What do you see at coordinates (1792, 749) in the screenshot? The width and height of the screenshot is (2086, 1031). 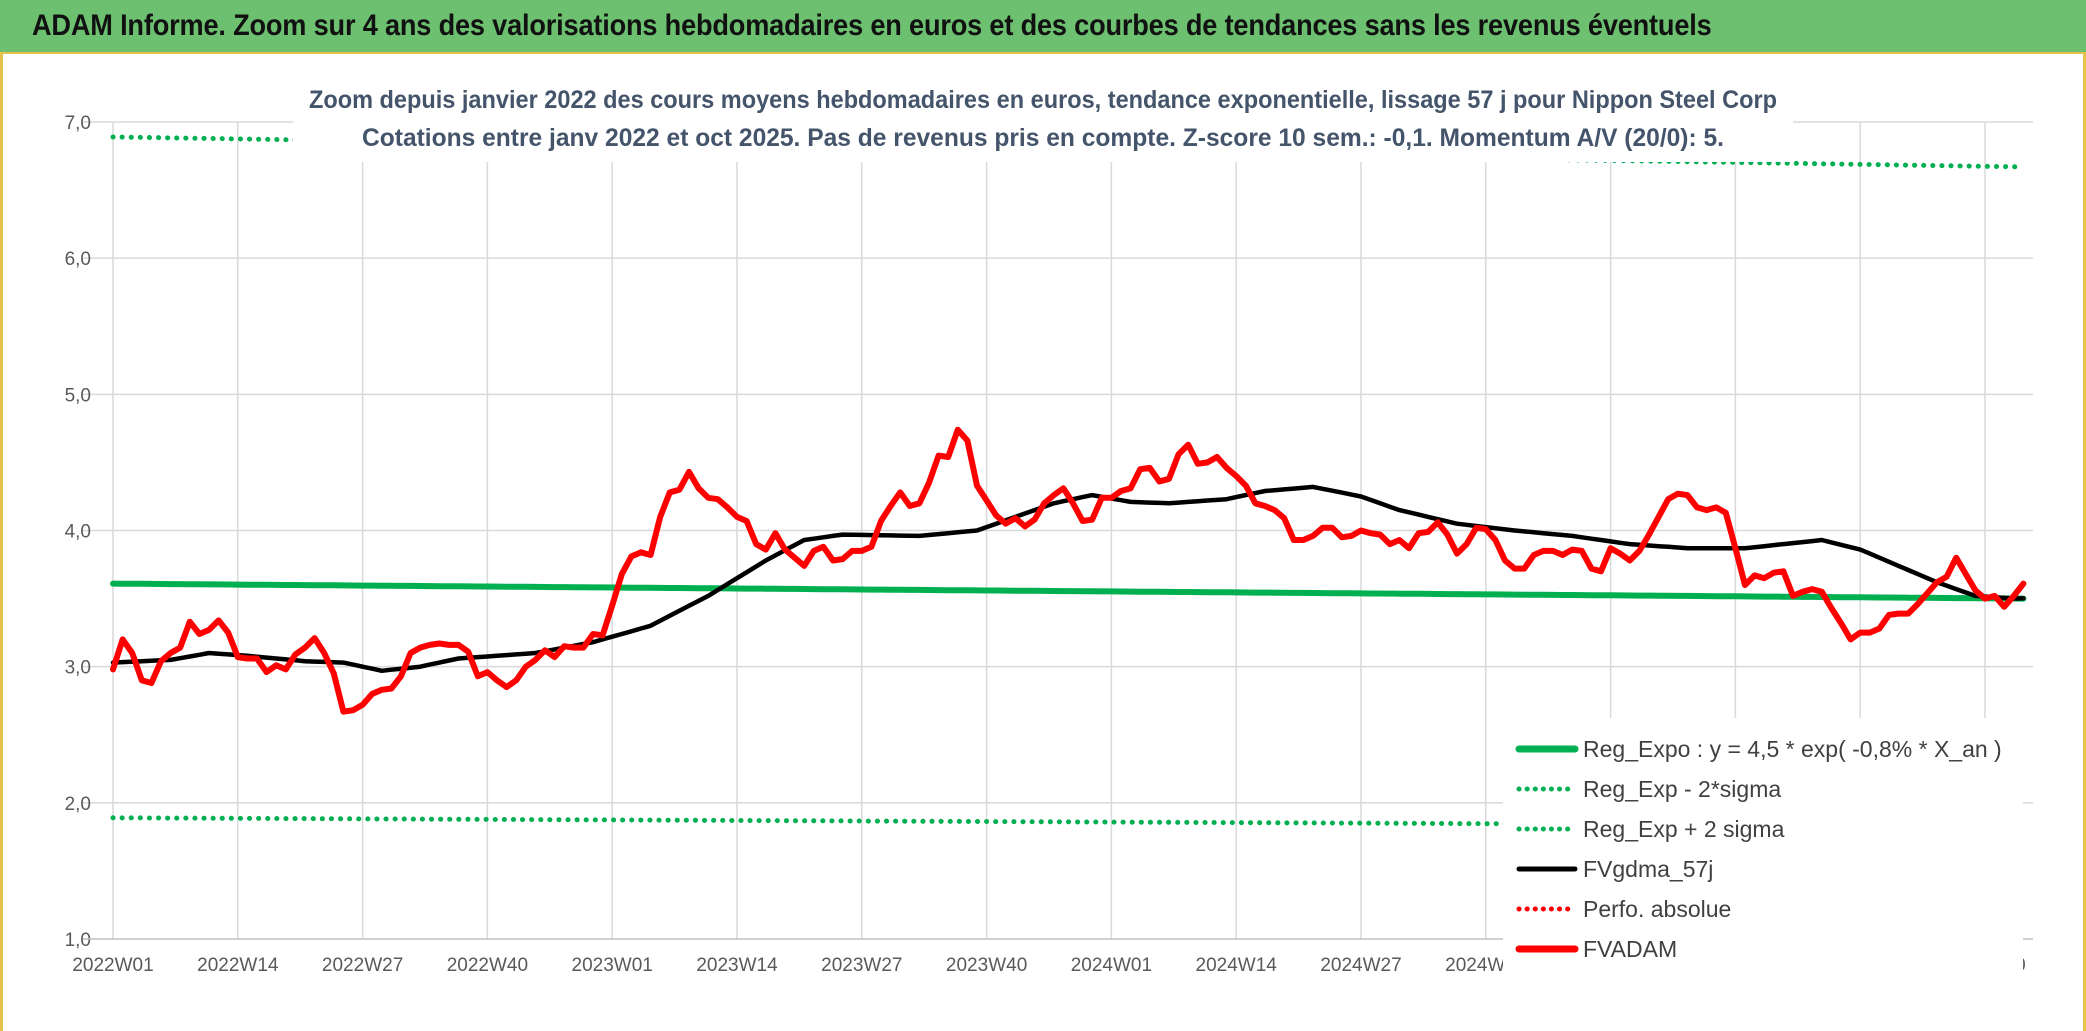 I see `legend-label: Reg_Expo : y = 4,5 * exp( -0,8% * X_an )` at bounding box center [1792, 749].